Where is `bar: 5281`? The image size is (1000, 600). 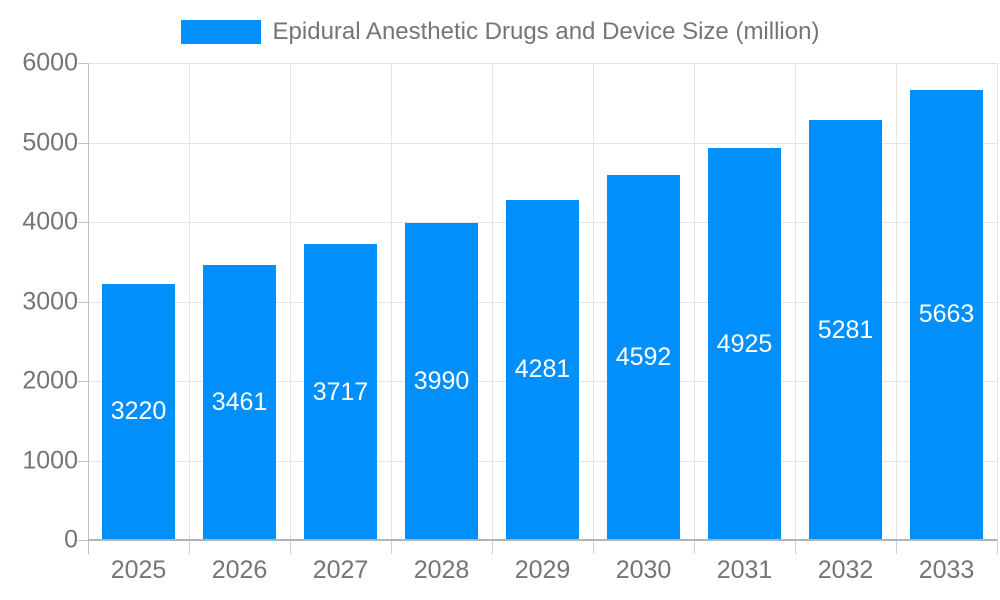 bar: 5281 is located at coordinates (845, 330).